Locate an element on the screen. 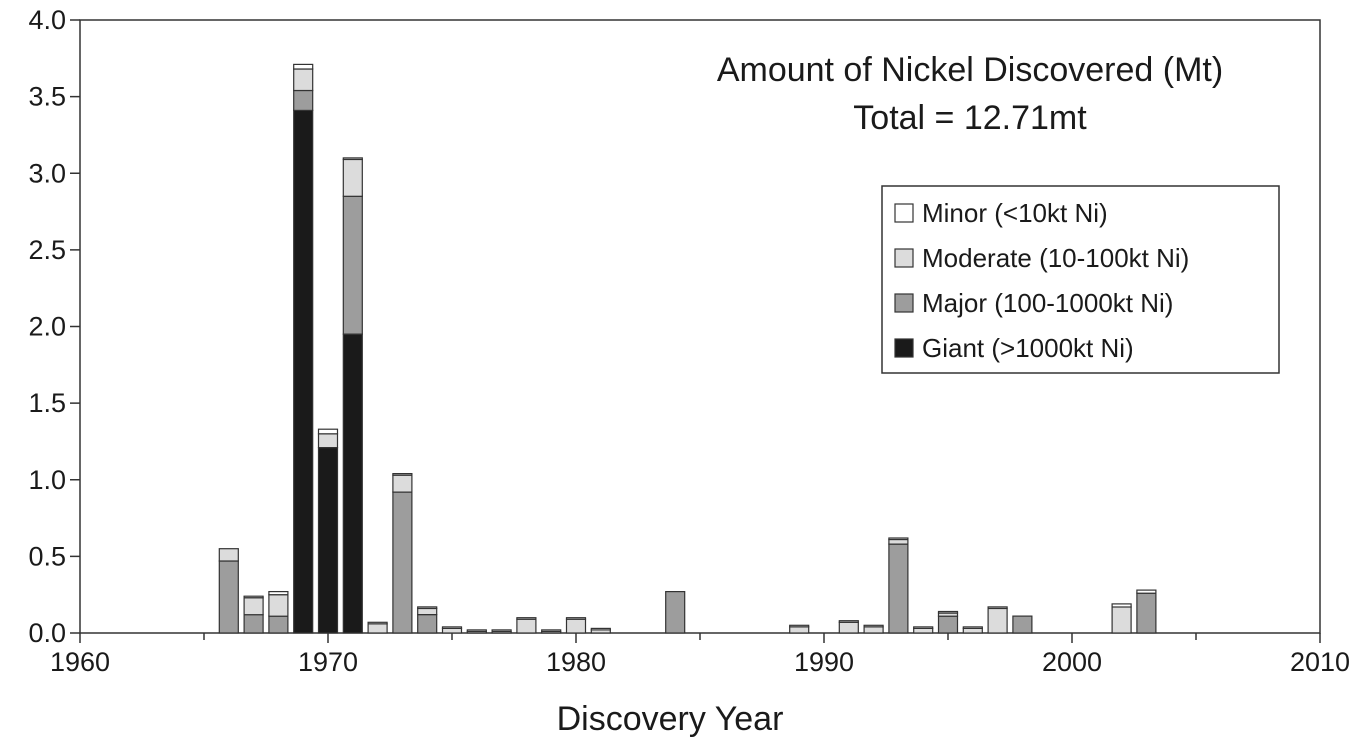  bar-segment-1969-s0 is located at coordinates (303, 371).